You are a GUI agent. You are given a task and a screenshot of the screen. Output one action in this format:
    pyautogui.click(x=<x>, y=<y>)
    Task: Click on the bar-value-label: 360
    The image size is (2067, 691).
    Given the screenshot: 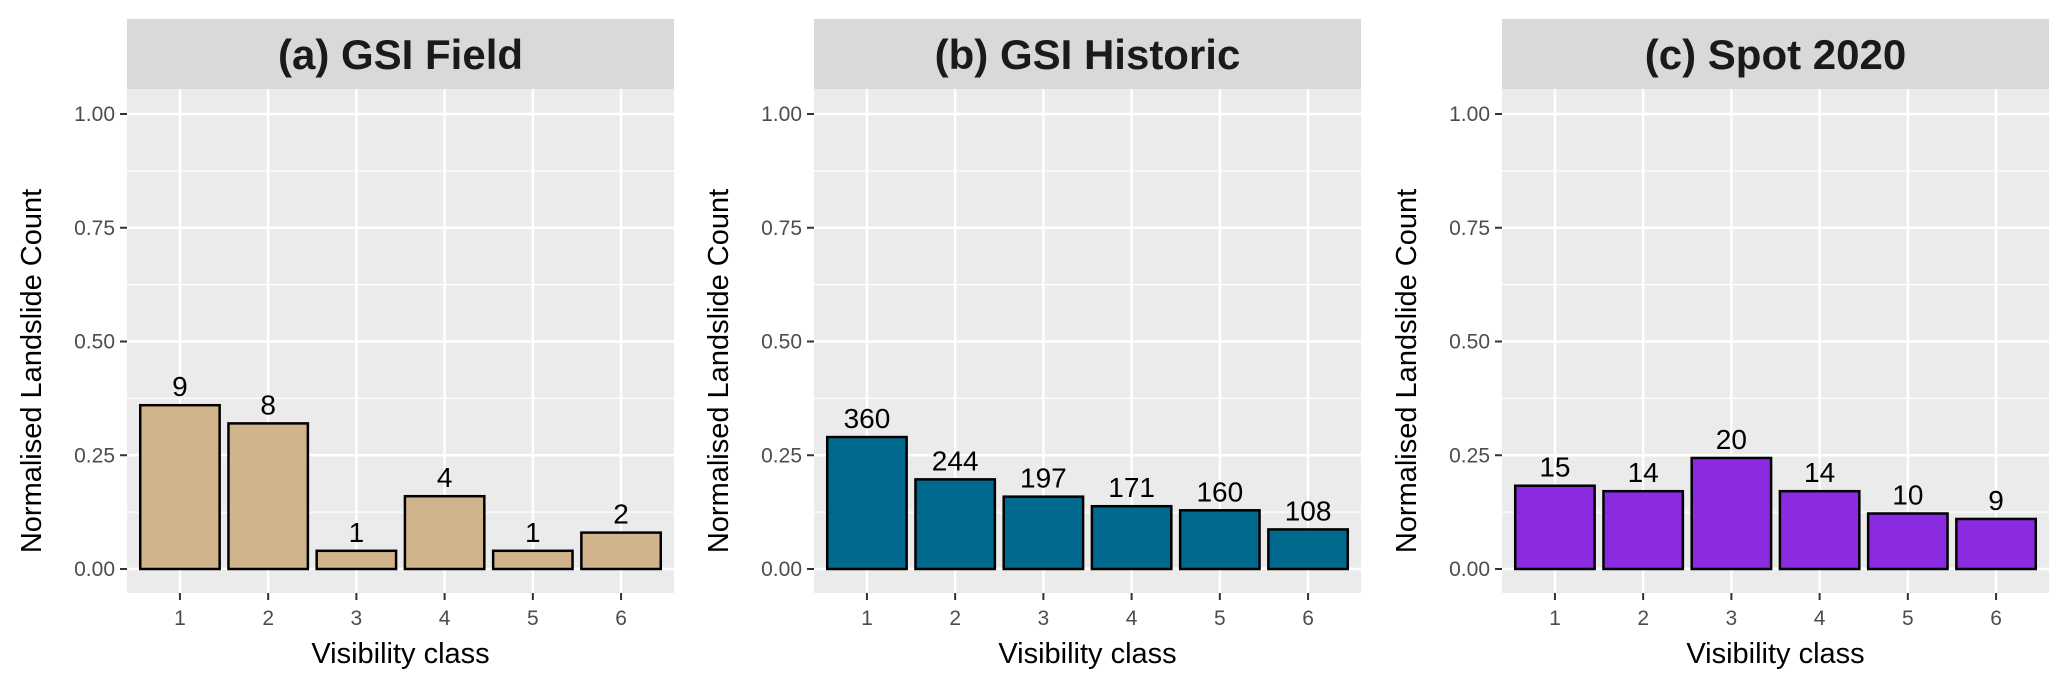 What is the action you would take?
    pyautogui.click(x=867, y=418)
    